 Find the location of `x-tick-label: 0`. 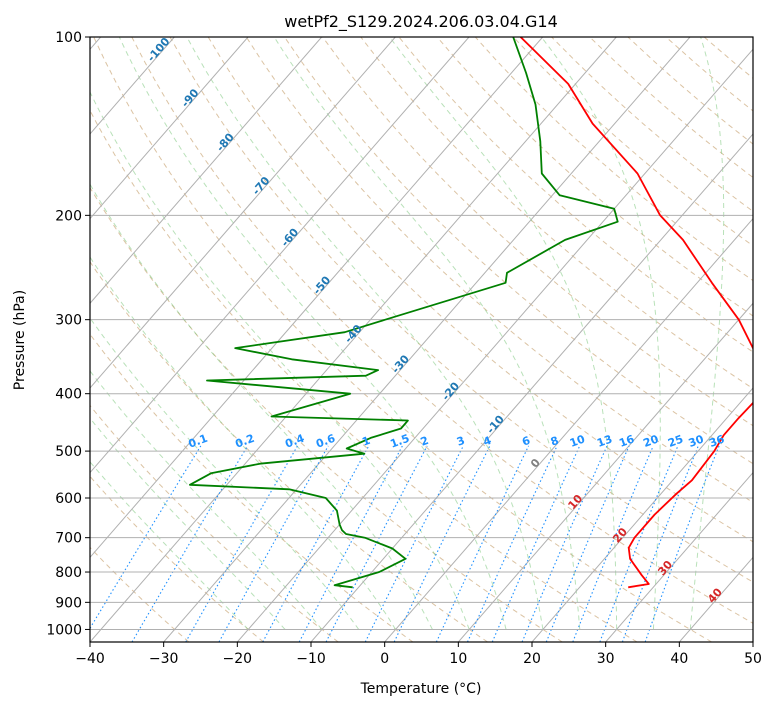

x-tick-label: 0 is located at coordinates (384, 659).